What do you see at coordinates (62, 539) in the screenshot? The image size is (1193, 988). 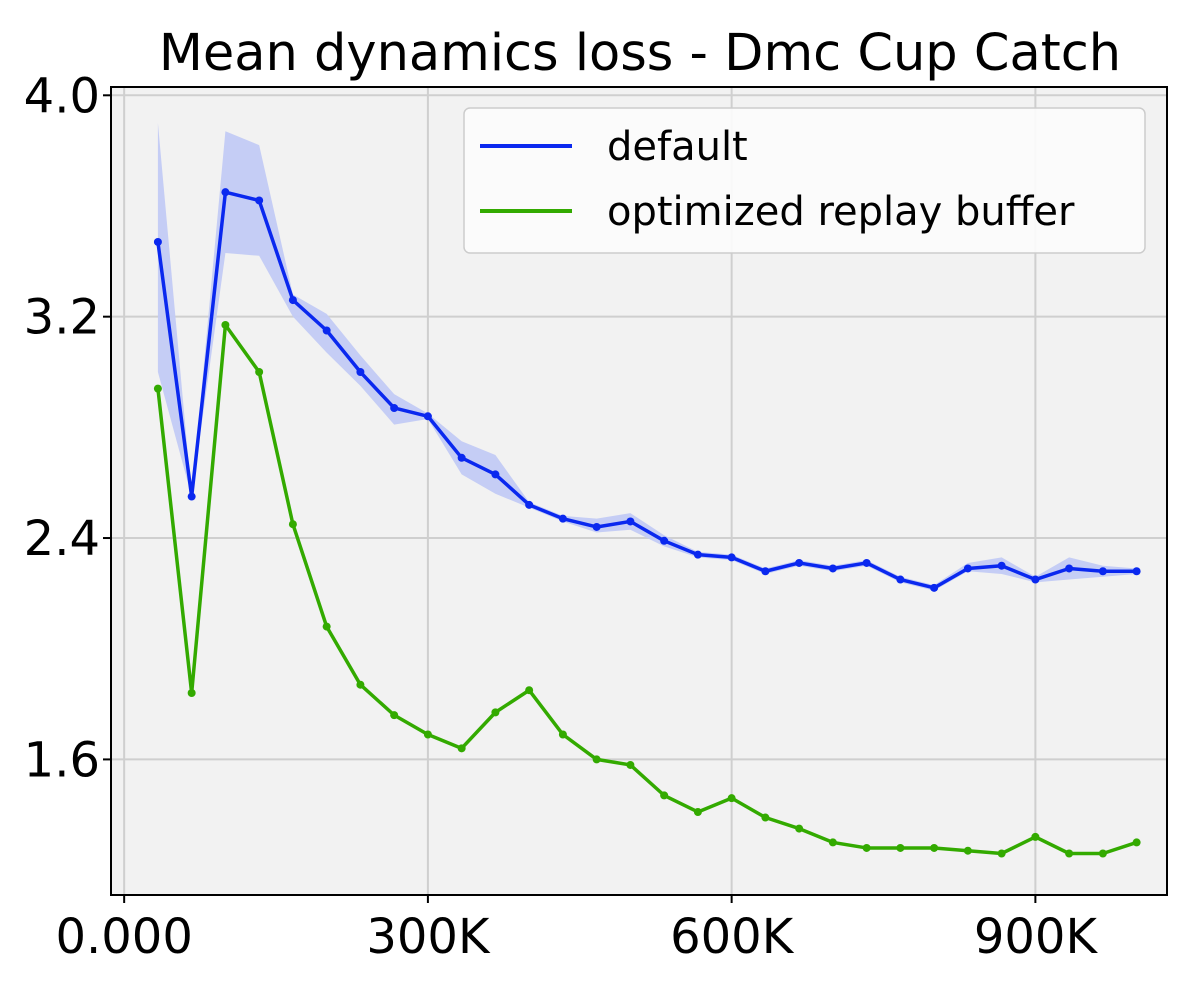 I see `y-tick-label: 2.4` at bounding box center [62, 539].